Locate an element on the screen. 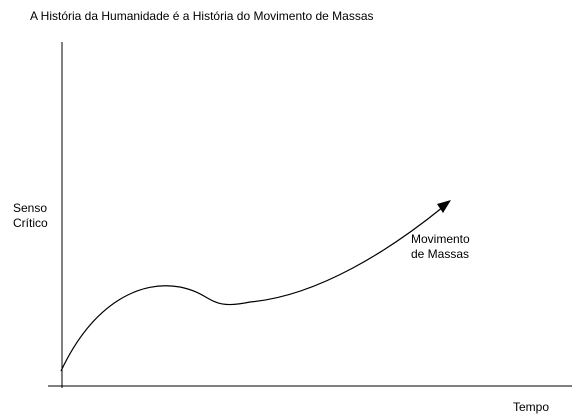 The width and height of the screenshot is (572, 420). y-axis-label-line-1: Senso is located at coordinates (30, 208).